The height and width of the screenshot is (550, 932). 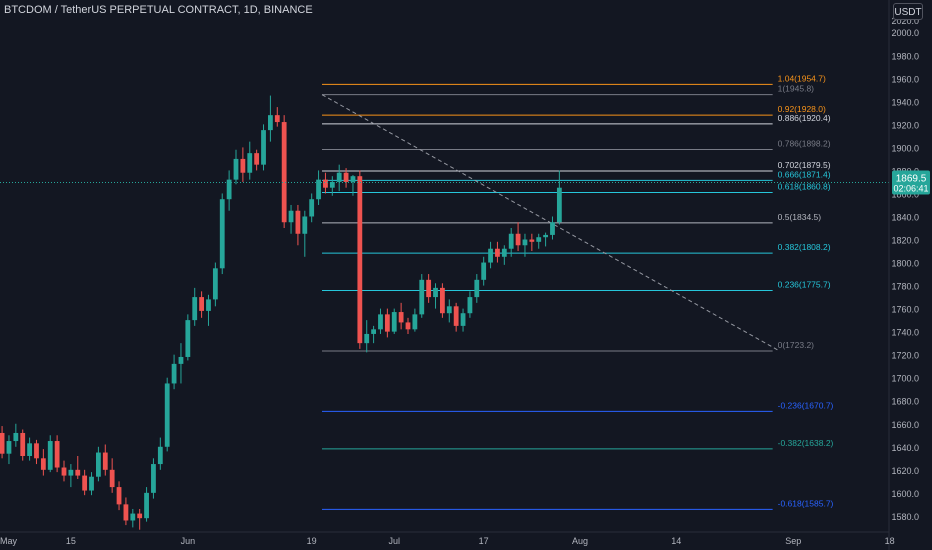 What do you see at coordinates (312, 541) in the screenshot?
I see `time-tick-label: 19` at bounding box center [312, 541].